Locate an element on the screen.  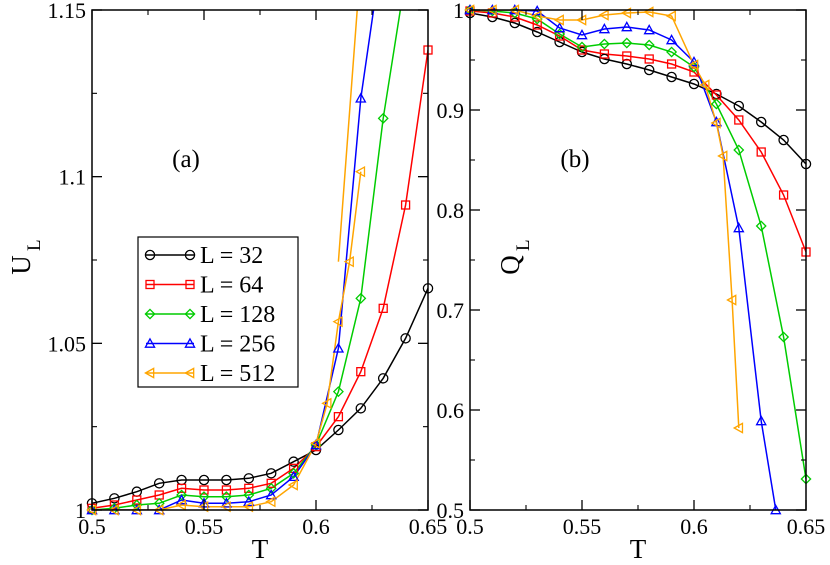
panel-b-xtick-label: 0.65 is located at coordinates (806, 526).